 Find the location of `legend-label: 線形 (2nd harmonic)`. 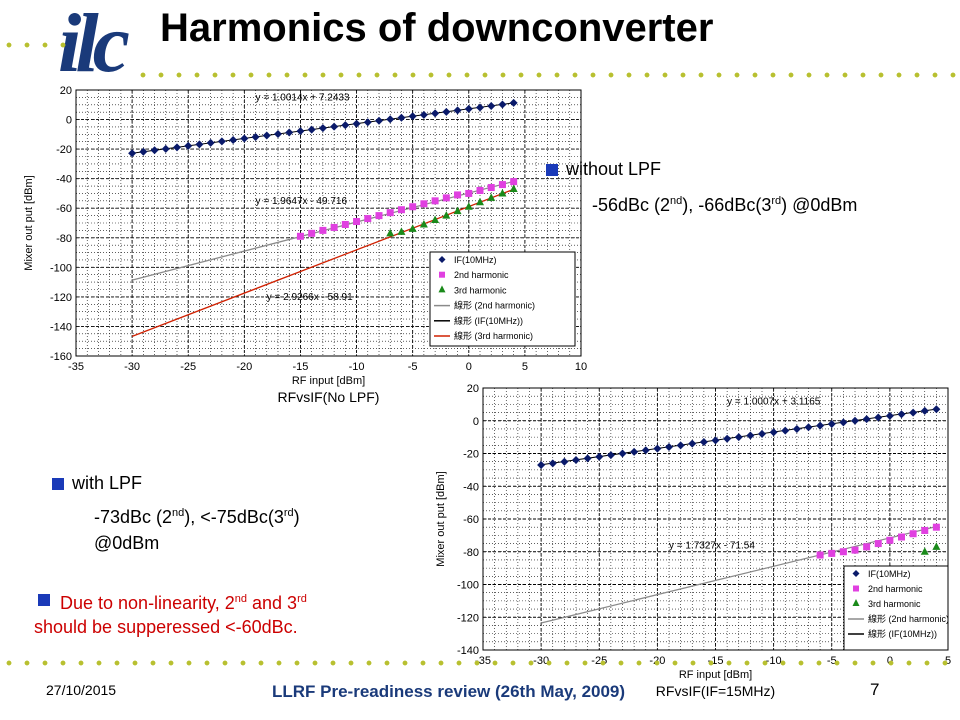

legend-label: 線形 (2nd harmonic) is located at coordinates (908, 618).